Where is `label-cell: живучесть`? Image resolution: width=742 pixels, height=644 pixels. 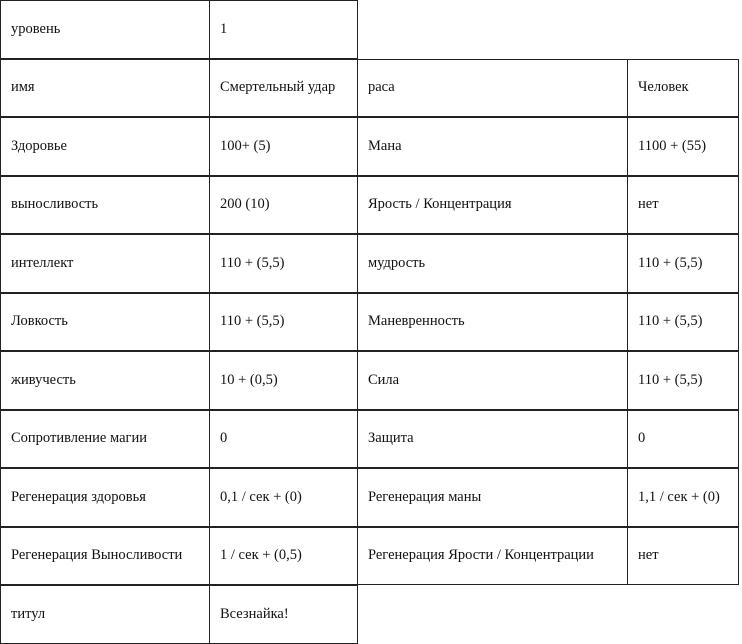 label-cell: живучесть is located at coordinates (105, 380).